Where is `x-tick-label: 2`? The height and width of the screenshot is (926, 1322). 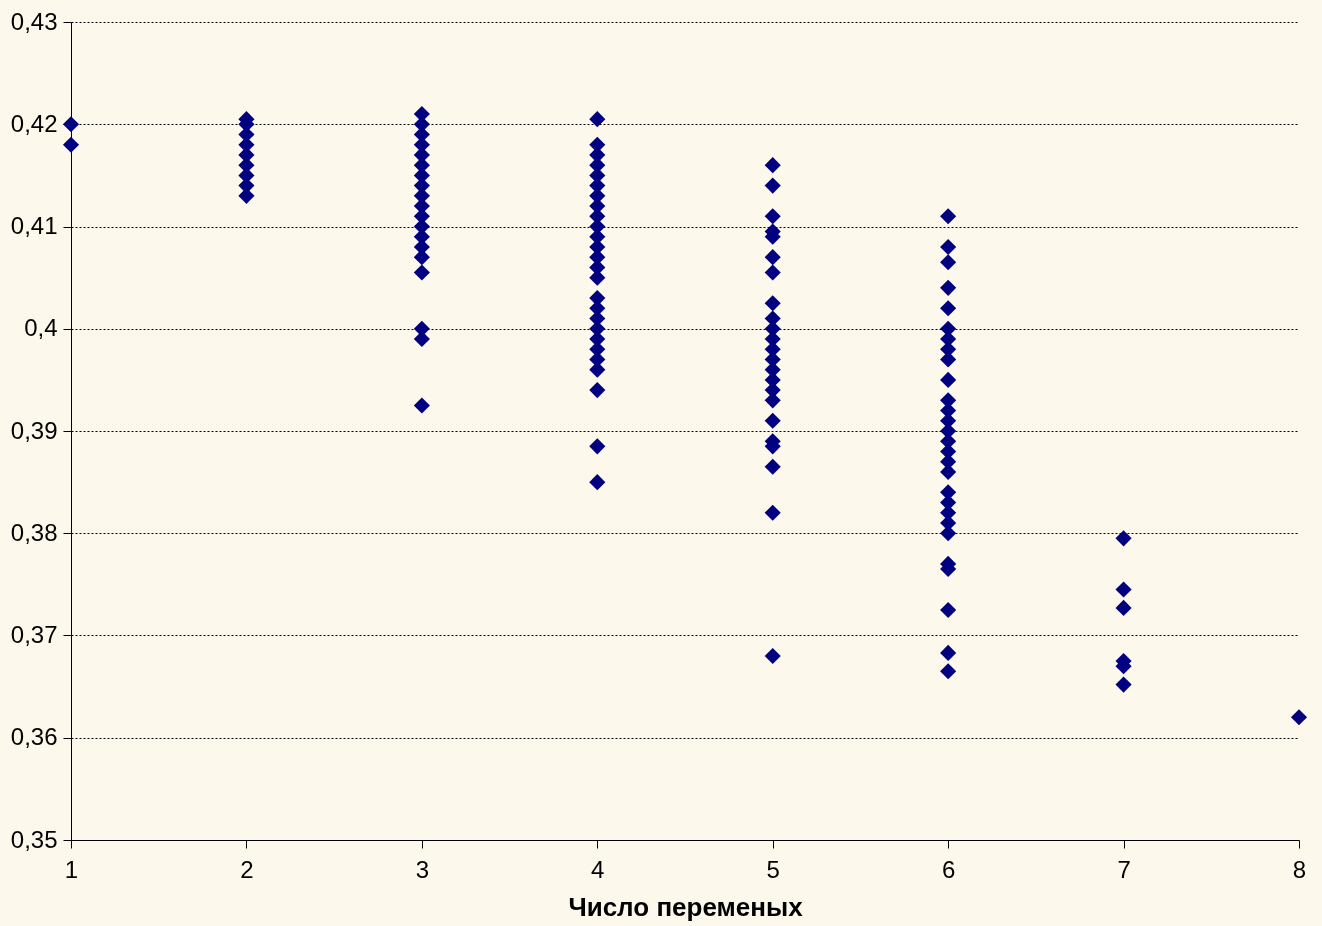
x-tick-label: 2 is located at coordinates (247, 869).